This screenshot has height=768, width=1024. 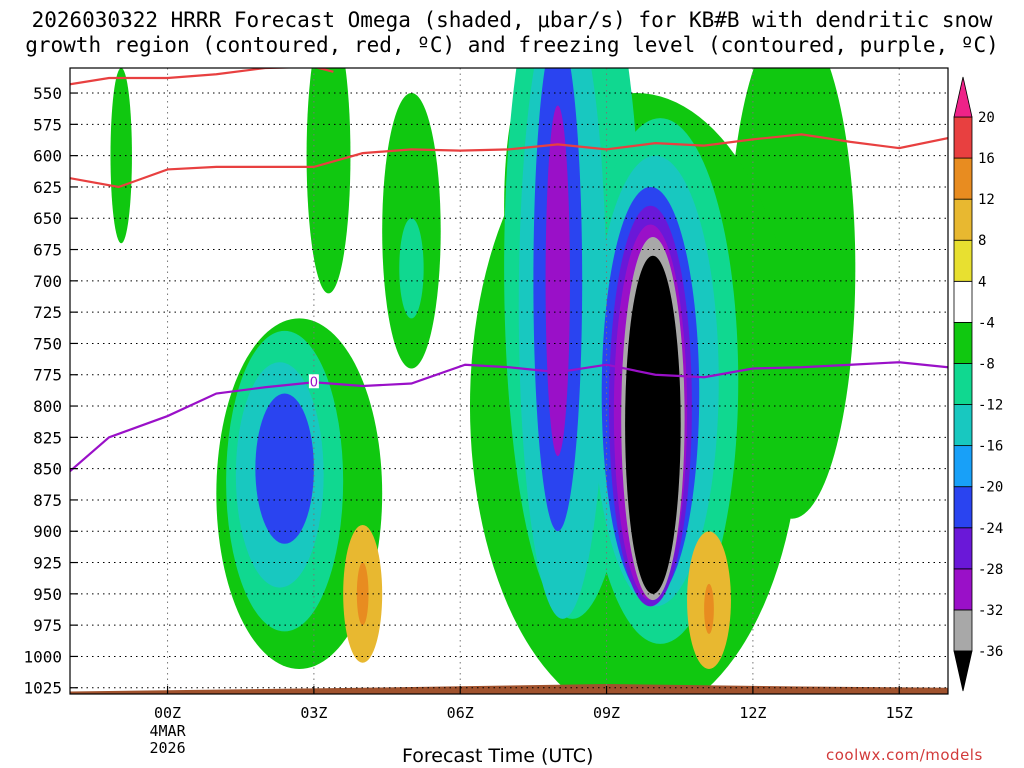 What do you see at coordinates (986, 364) in the screenshot?
I see `colorbar-tick-label: -8` at bounding box center [986, 364].